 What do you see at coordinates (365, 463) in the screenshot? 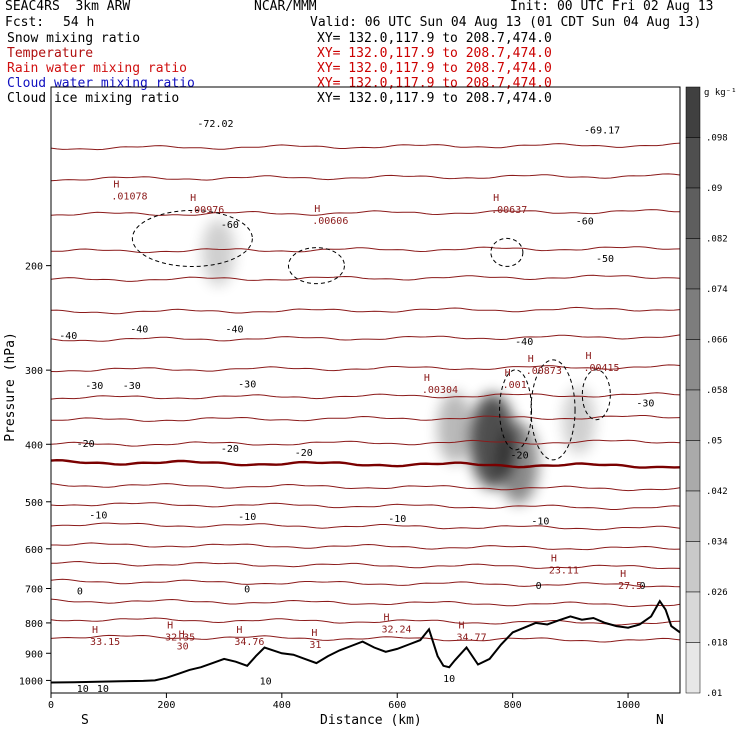
I see `zero-isotherm` at bounding box center [365, 463].